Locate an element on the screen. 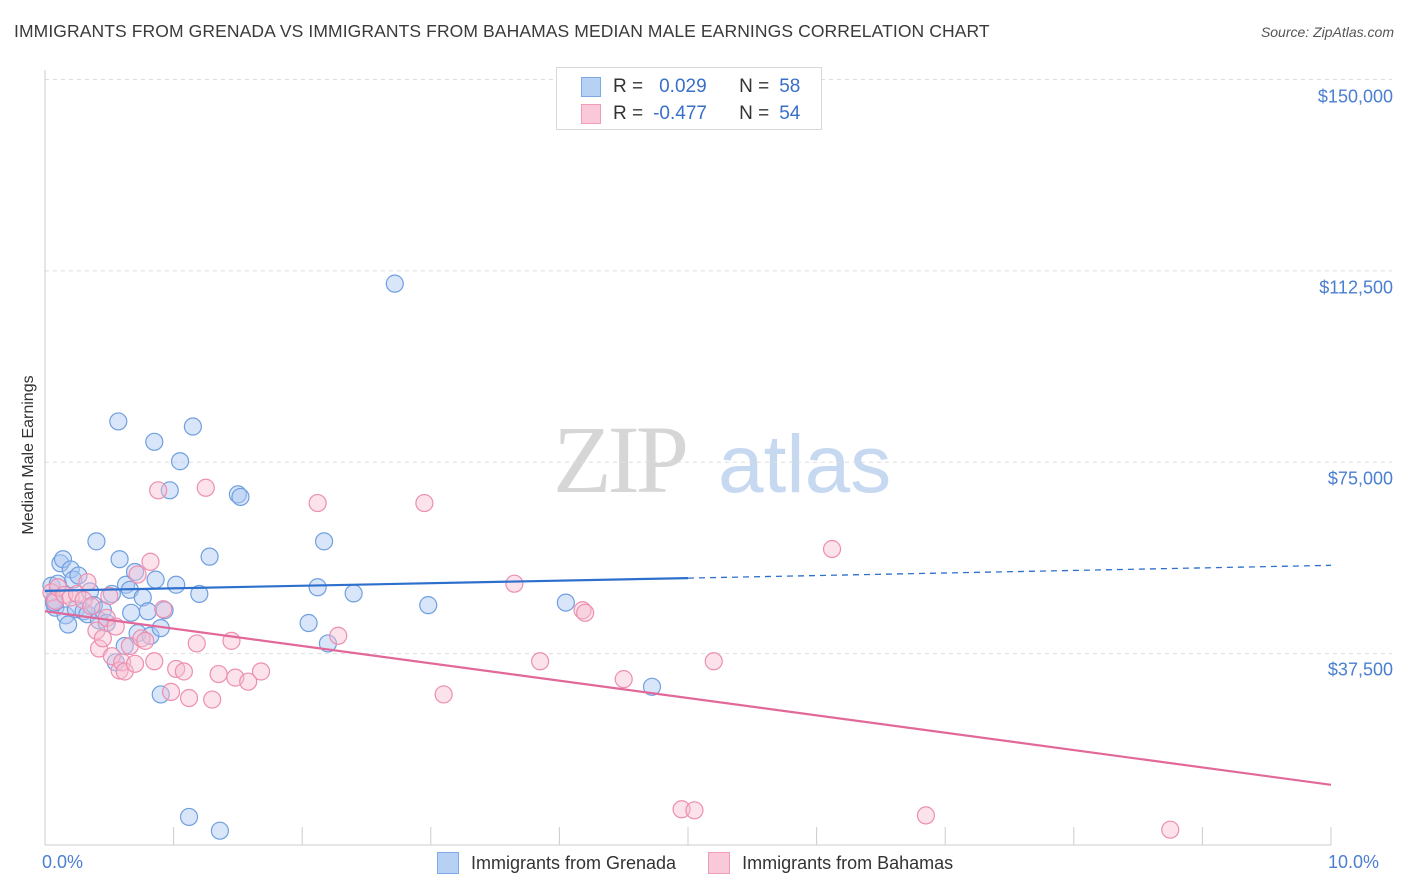 The height and width of the screenshot is (892, 1406). series-label-bahamas: Immigrants from Bahamas is located at coordinates (848, 862).